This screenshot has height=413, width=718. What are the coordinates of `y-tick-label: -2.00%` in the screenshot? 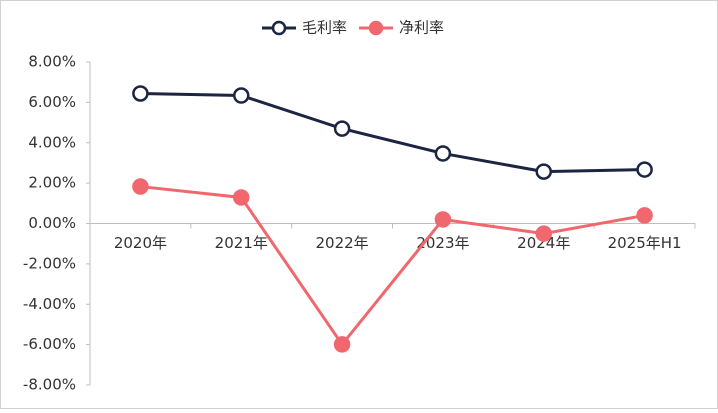 It's located at (49, 263).